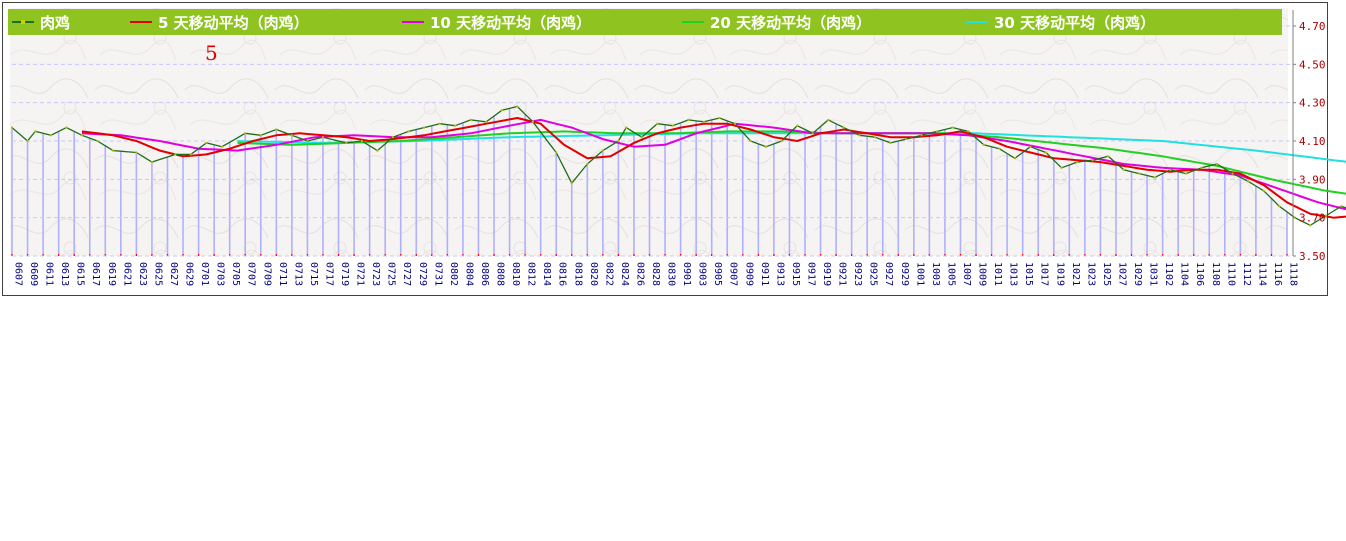 The height and width of the screenshot is (541, 1346). What do you see at coordinates (510, 23) in the screenshot?
I see `legend-label: 10 天移动平均（肉鸡）` at bounding box center [510, 23].